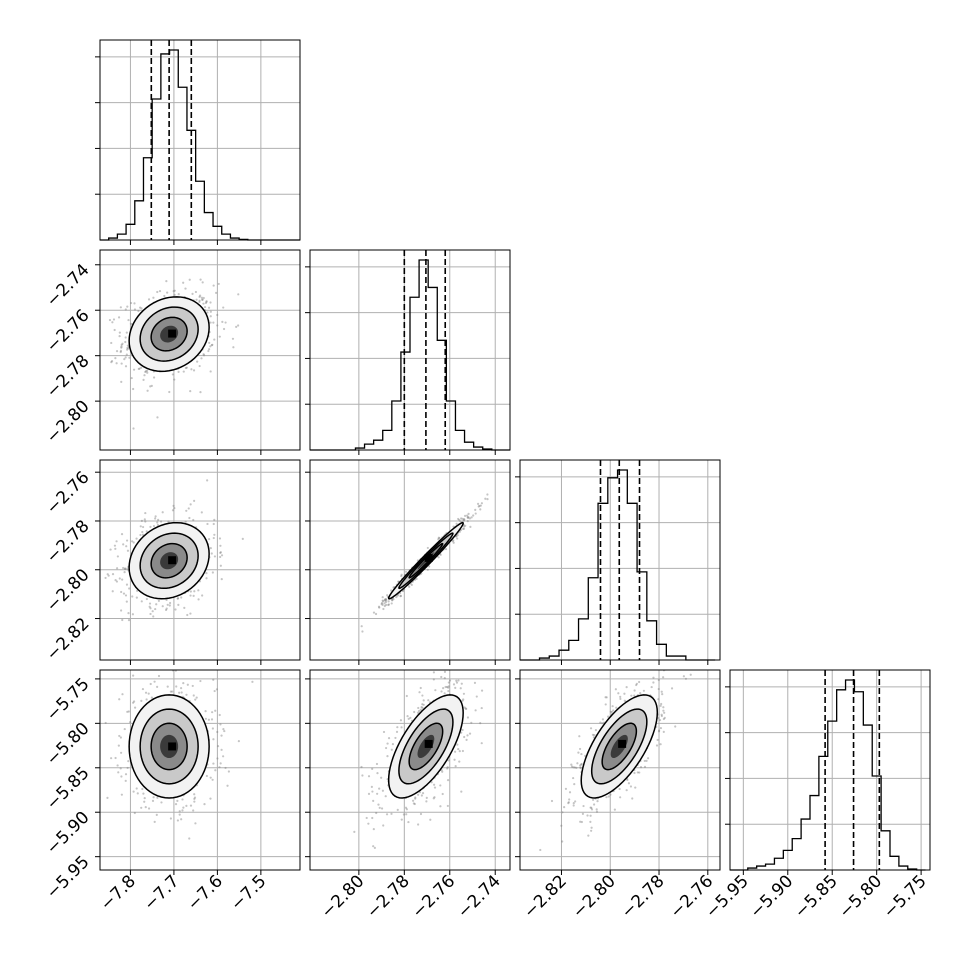  Describe the element at coordinates (342, 896) in the screenshot. I see `x-tick-label: −2.80` at that location.